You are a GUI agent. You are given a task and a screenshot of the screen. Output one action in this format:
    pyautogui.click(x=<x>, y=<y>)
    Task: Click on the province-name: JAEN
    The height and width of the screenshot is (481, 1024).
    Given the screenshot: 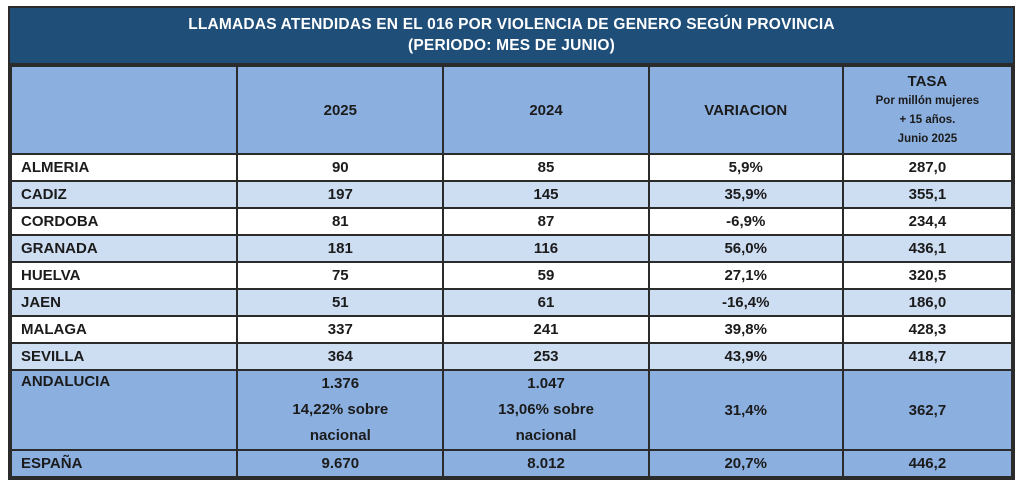 What is the action you would take?
    pyautogui.click(x=124, y=302)
    